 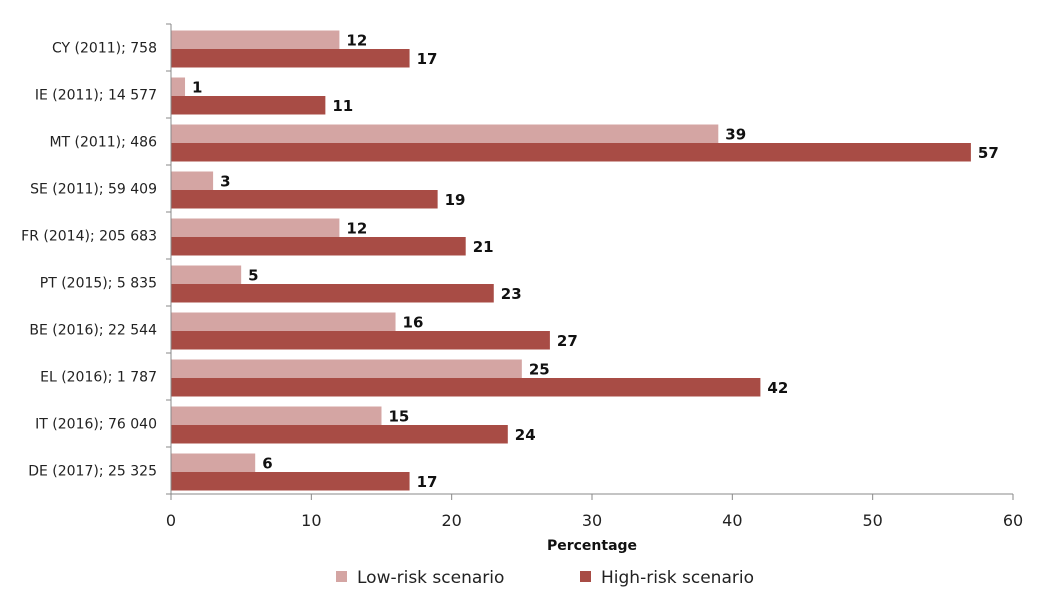 I want to click on x-tick-label: 50, so click(x=872, y=520).